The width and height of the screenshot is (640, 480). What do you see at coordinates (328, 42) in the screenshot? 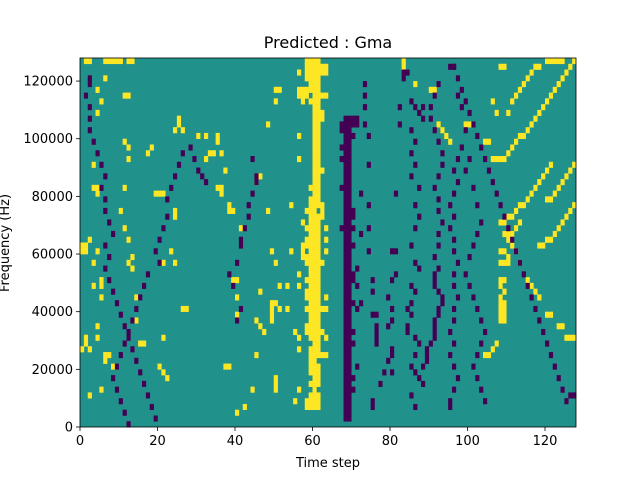
I see `chart-title: Predicted : Gma` at bounding box center [328, 42].